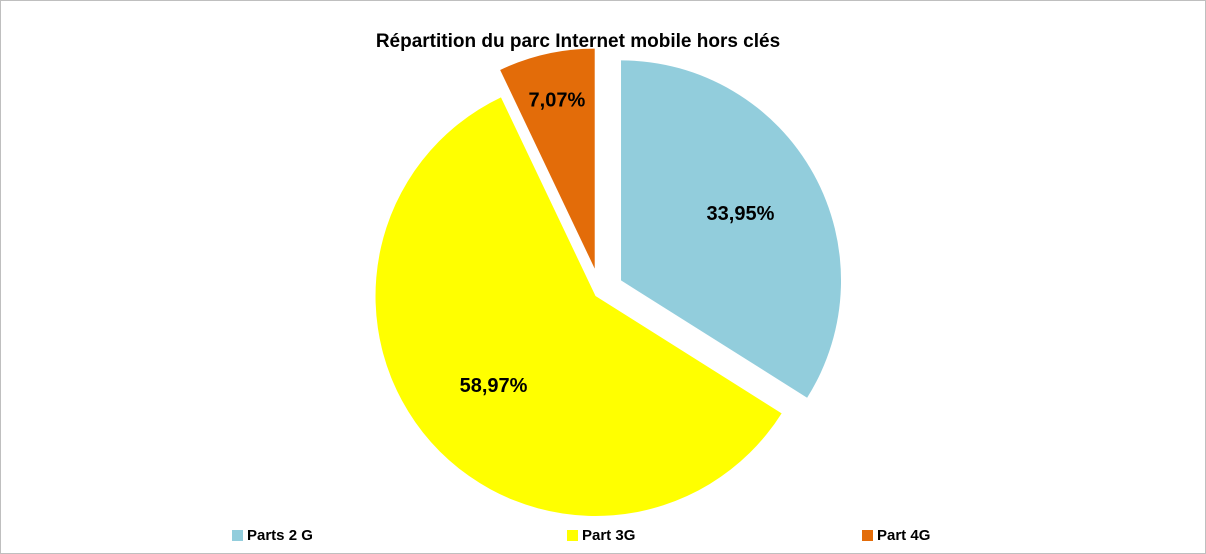 This screenshot has height=554, width=1206. What do you see at coordinates (741, 214) in the screenshot?
I see `data-label: 33,95%` at bounding box center [741, 214].